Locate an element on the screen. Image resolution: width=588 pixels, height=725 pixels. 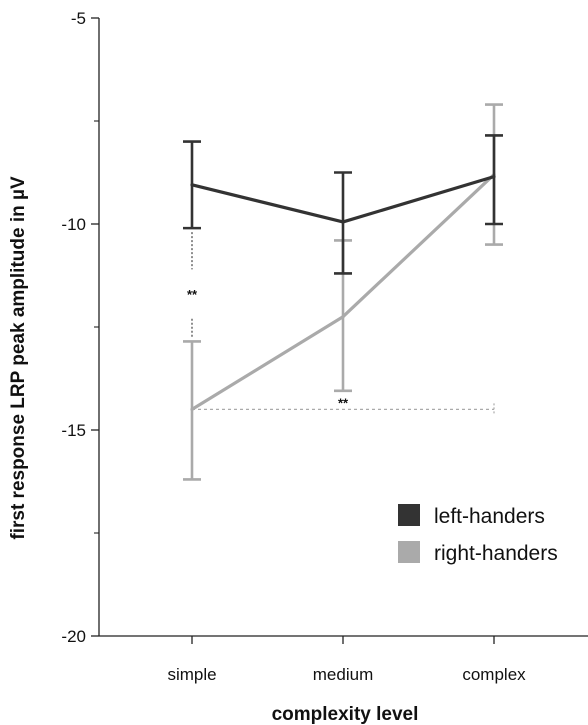
y-tick-label: -20 is located at coordinates (73, 636).